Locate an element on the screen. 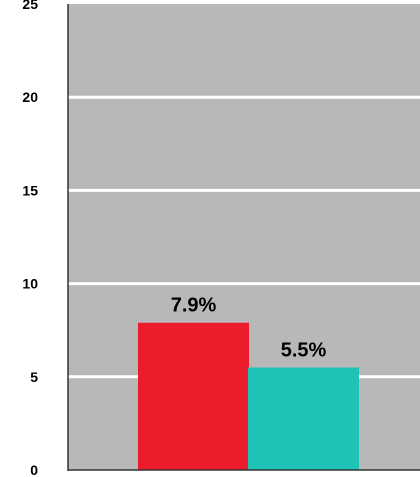 The width and height of the screenshot is (420, 477). data-labels: 7.9% 5.5% is located at coordinates (249, 328).